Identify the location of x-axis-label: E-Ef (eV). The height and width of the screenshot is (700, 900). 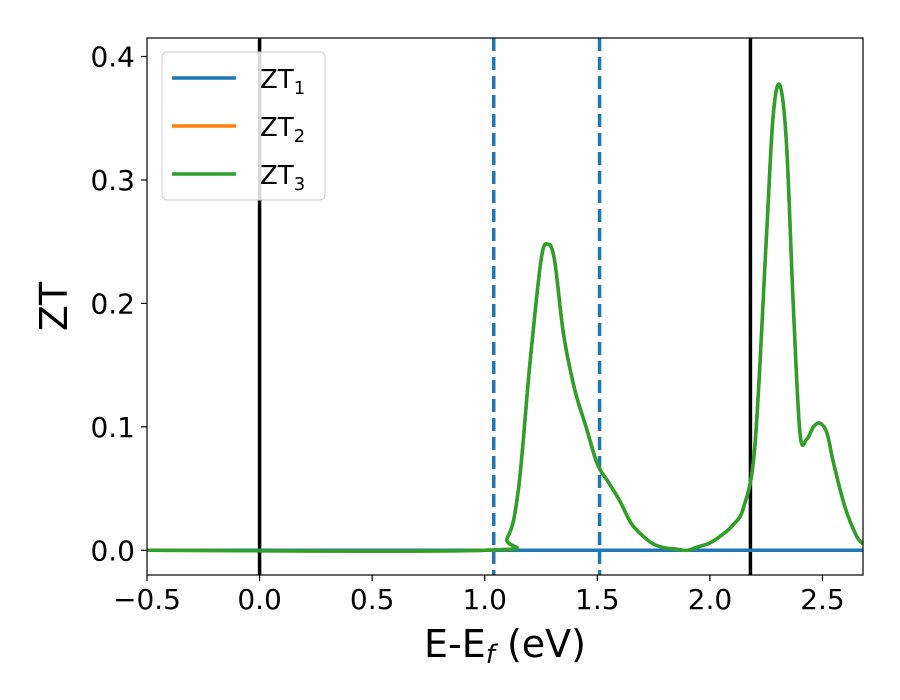
(505, 646).